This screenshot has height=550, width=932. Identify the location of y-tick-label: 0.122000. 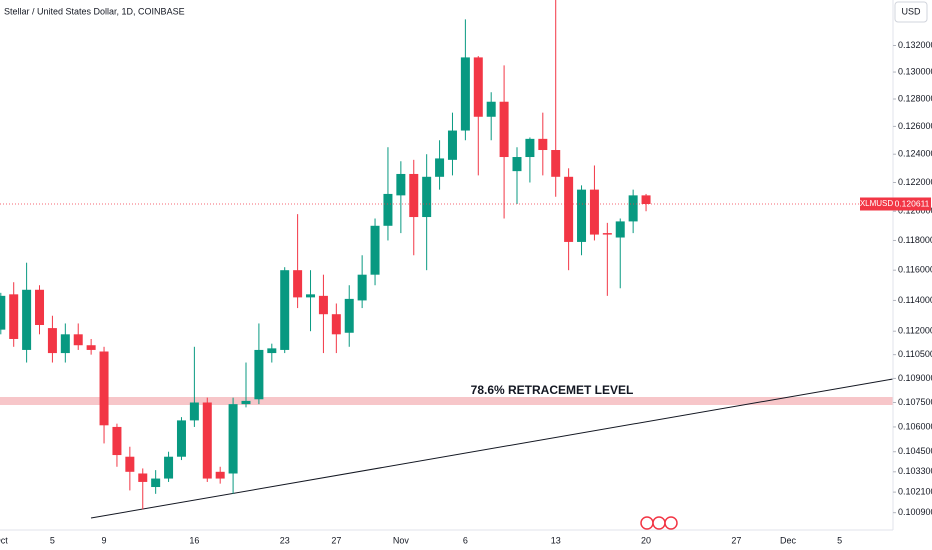
(915, 182).